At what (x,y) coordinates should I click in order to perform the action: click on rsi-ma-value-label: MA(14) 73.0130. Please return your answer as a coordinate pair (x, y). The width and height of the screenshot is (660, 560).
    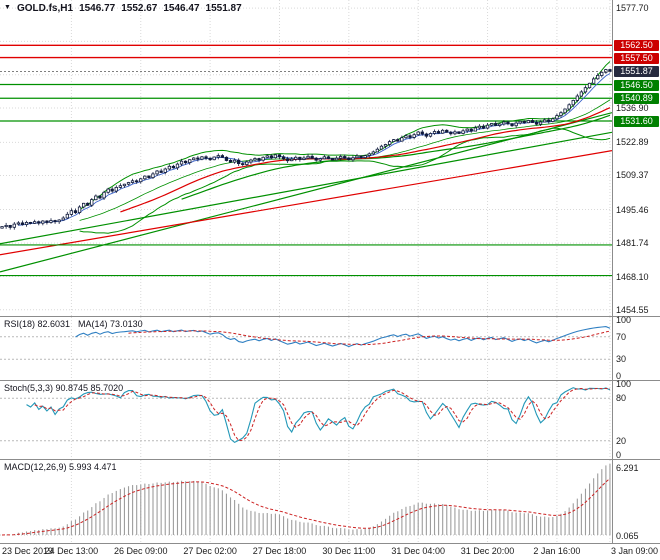
    Looking at the image, I should click on (110, 324).